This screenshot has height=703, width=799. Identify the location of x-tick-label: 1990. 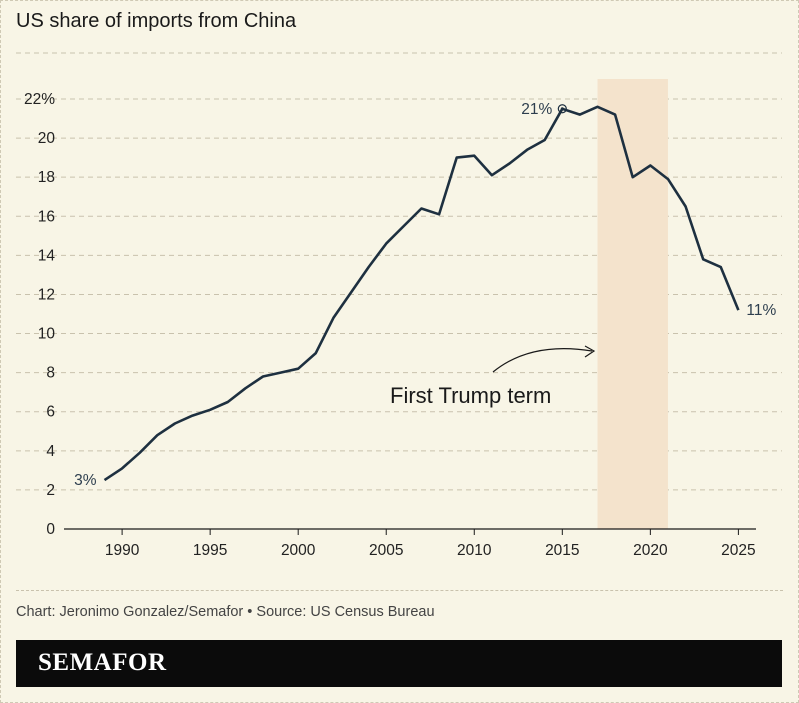
(122, 550).